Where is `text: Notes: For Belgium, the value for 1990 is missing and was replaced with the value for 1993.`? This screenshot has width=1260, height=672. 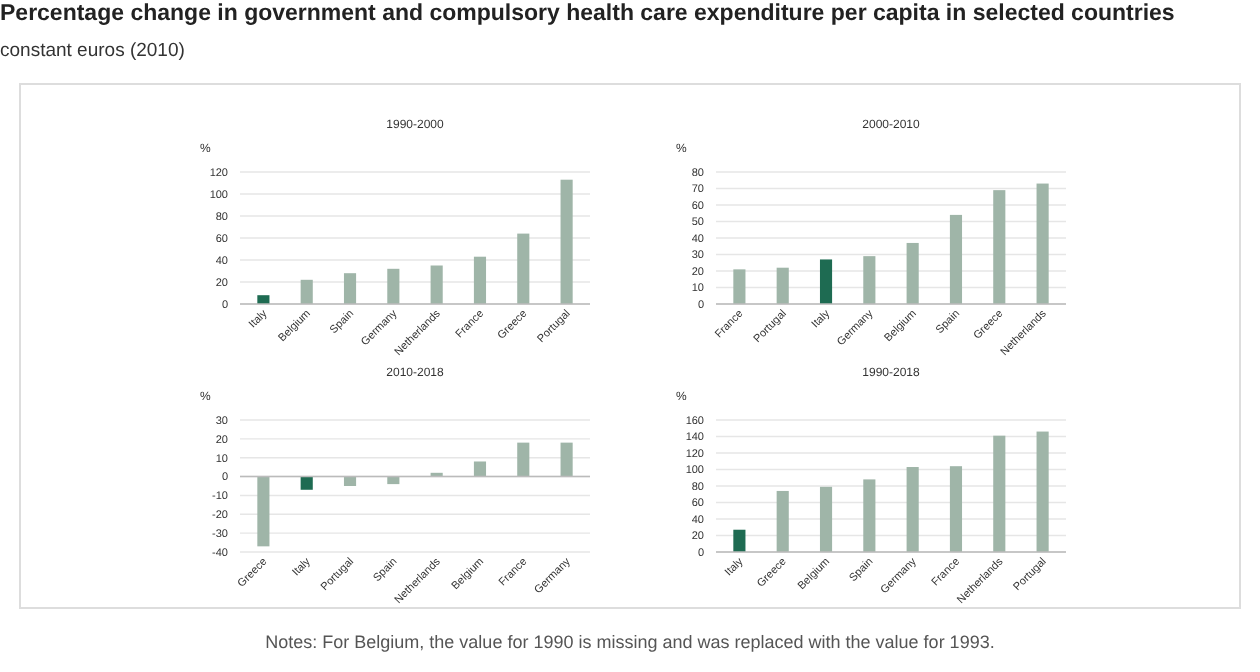
text: Notes: For Belgium, the value for 1990 is missing and was replaced with the value for 1993. is located at coordinates (630, 642).